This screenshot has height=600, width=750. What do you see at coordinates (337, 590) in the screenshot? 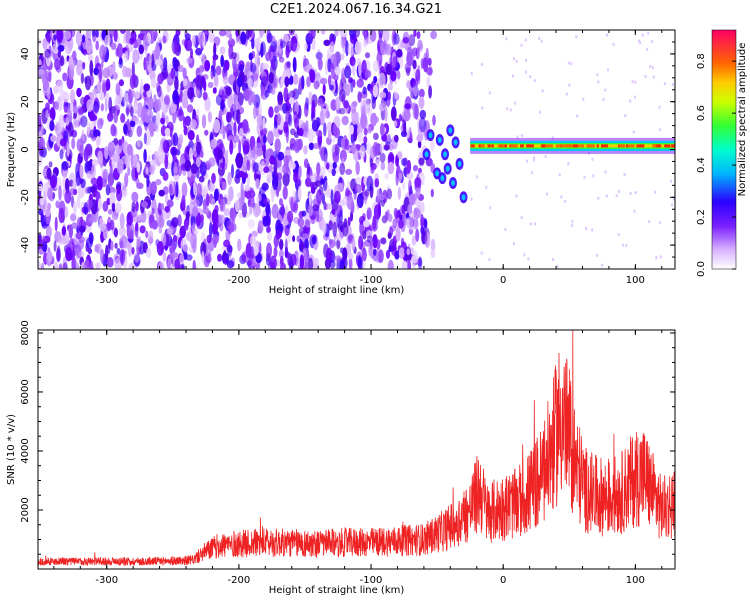
I see `x-axis-label: Height of straight line (km)` at bounding box center [337, 590].